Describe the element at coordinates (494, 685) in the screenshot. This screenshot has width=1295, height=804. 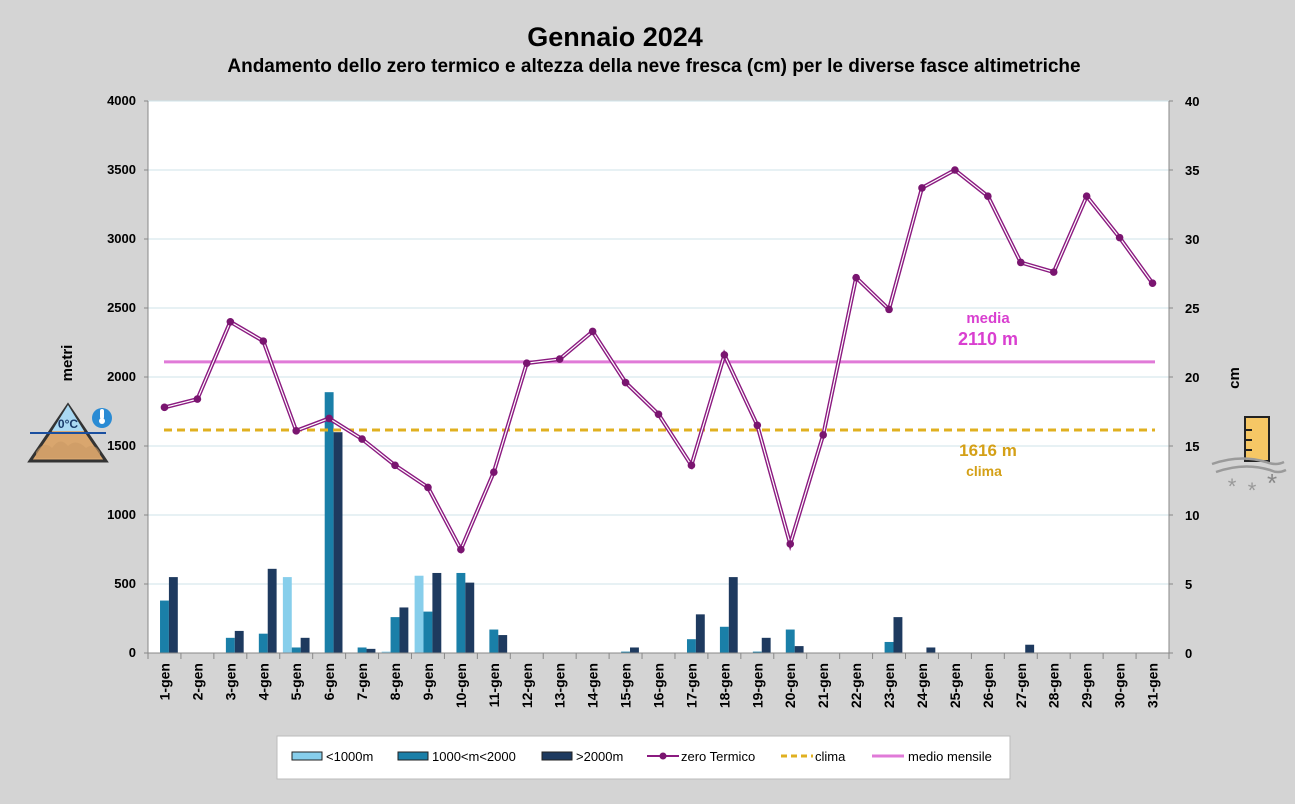
I see `x-tick-label: 11-gen` at that location.